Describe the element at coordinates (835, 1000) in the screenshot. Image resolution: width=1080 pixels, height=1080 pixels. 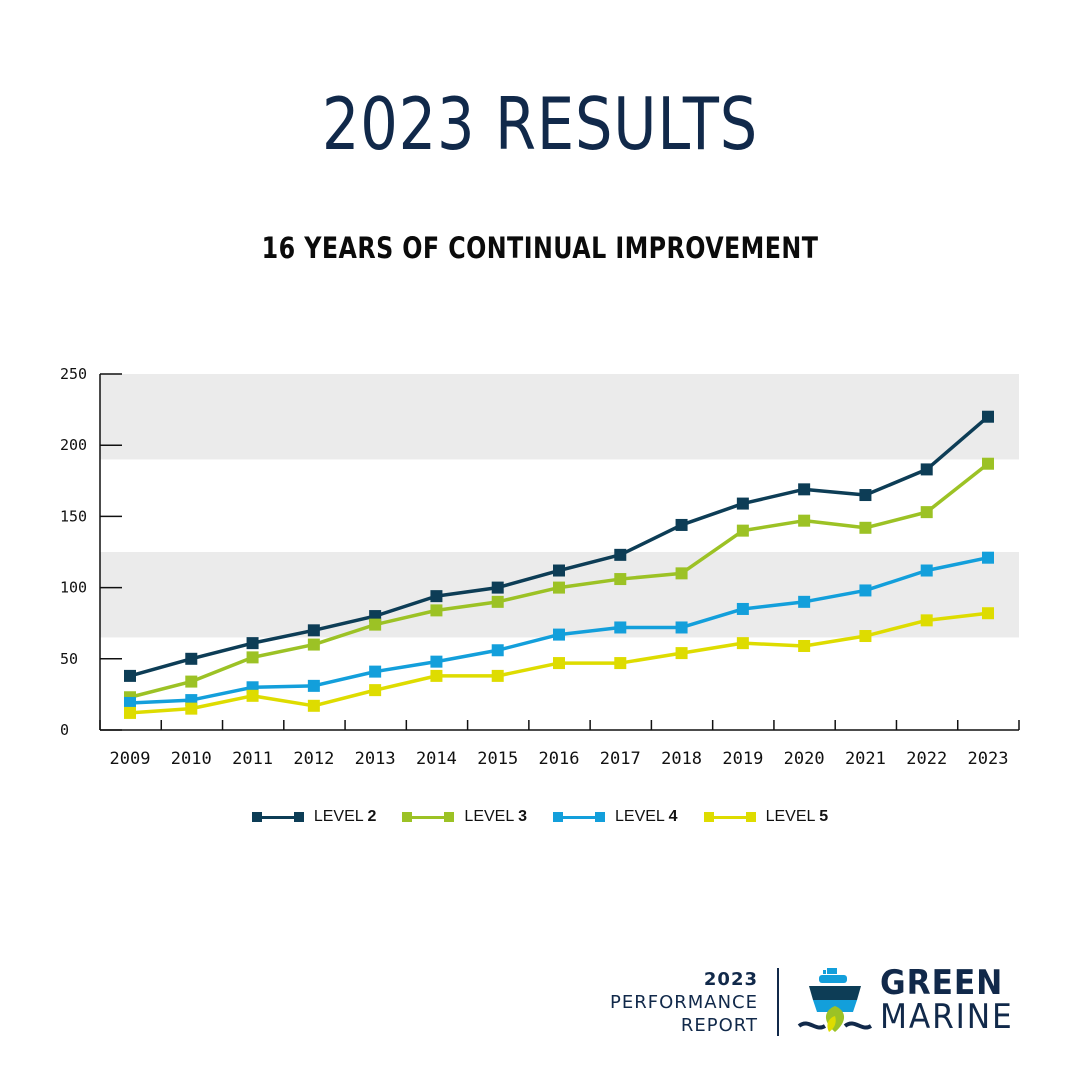
I see `ship-logo-icon` at that location.